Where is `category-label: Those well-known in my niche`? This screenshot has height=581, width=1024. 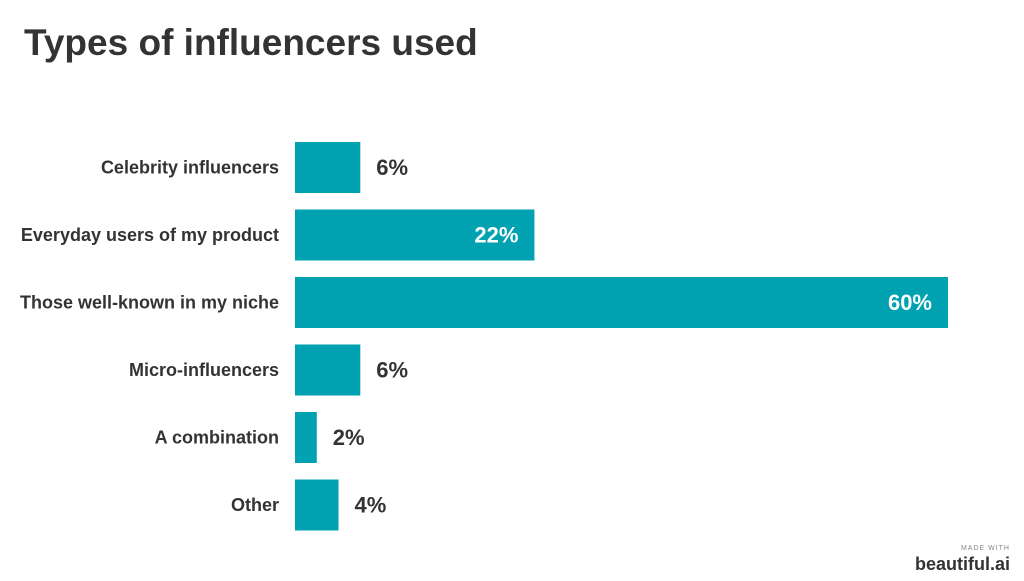
category-label: Those well-known in my niche is located at coordinates (149, 303).